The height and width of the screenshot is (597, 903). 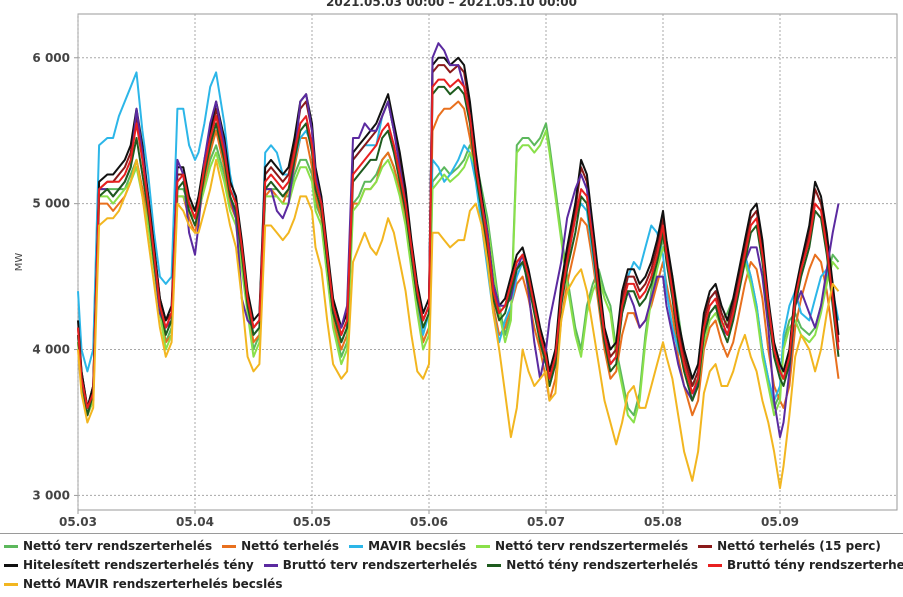 What do you see at coordinates (815, 565) in the screenshot?
I see `legend-label: Bruttó tény rendszerterhelés` at bounding box center [815, 565].